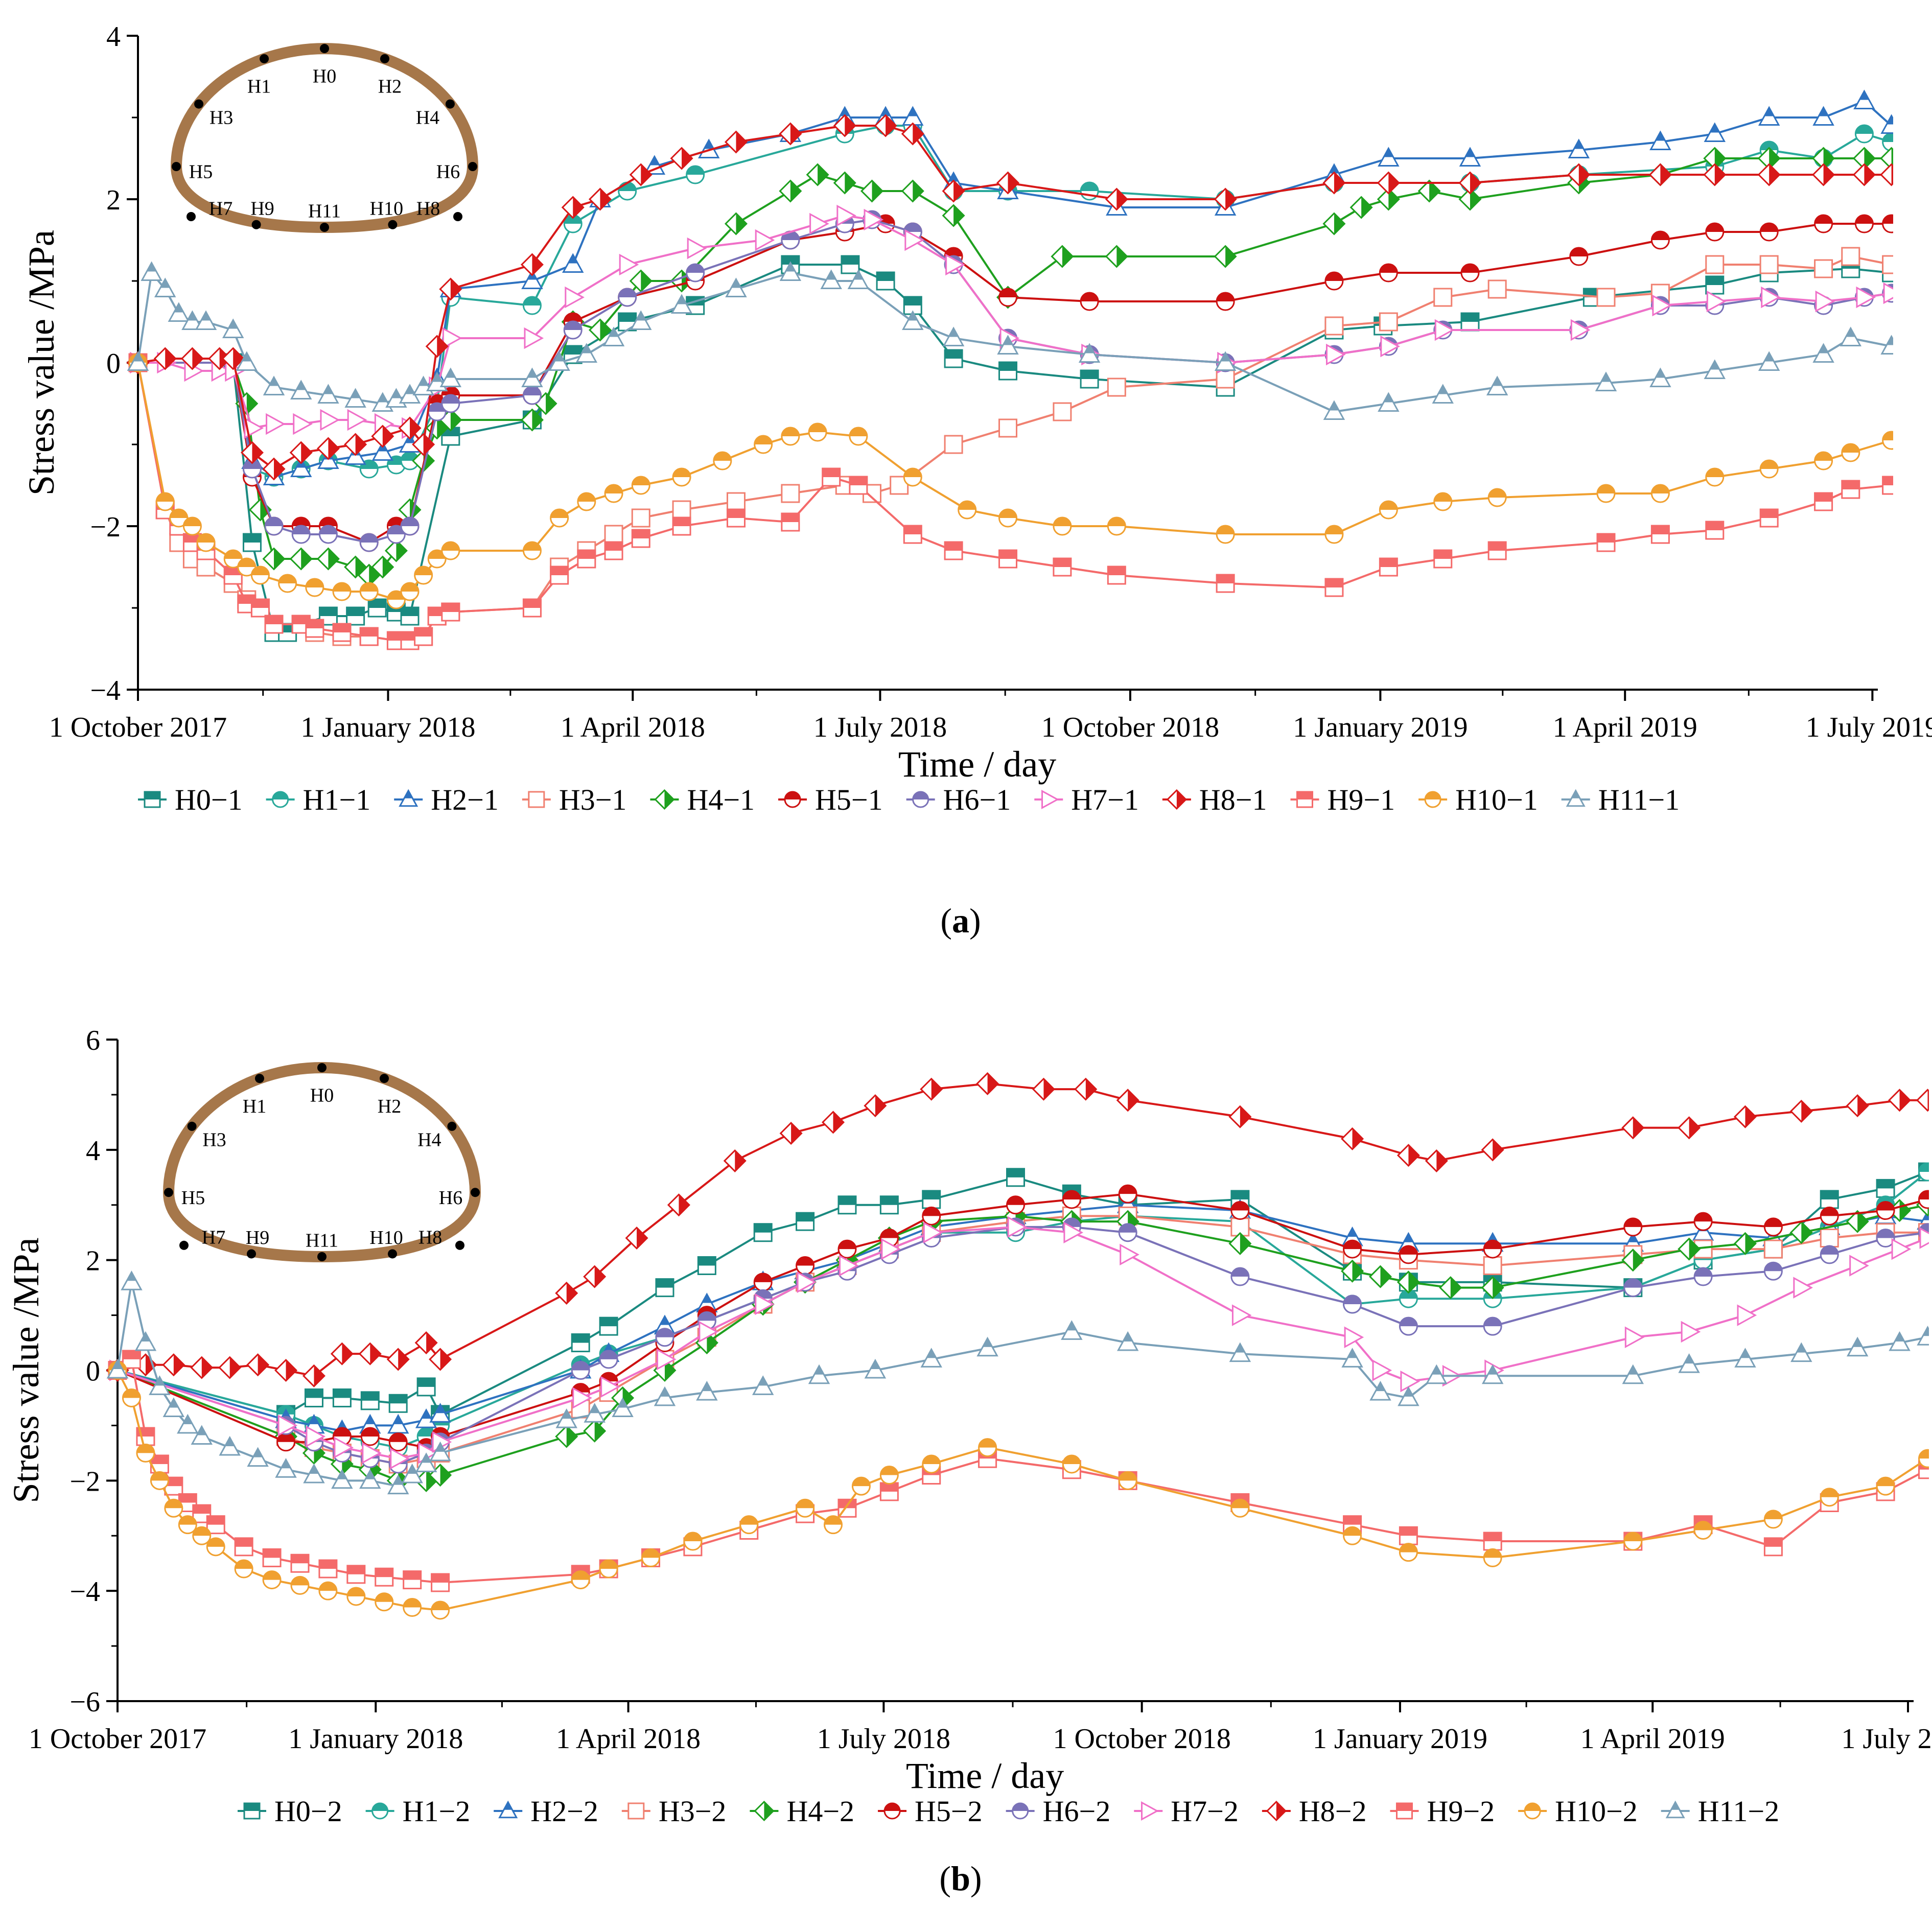 This screenshot has width=1932, height=1907. Describe the element at coordinates (386, 208) in the screenshot. I see `measuring-point-label: H10` at that location.